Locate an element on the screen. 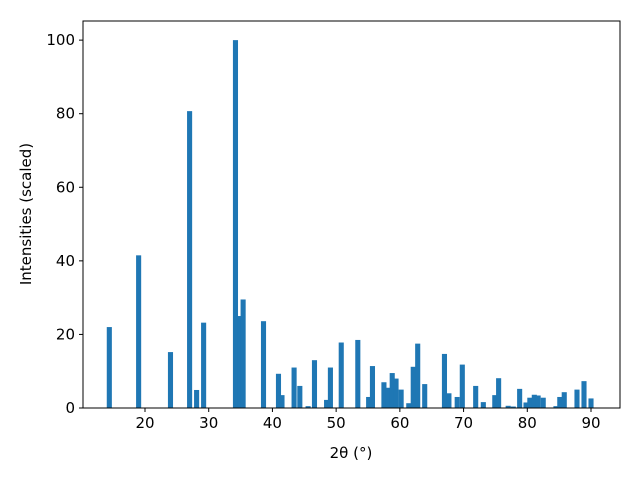 This screenshot has width=640, height=484. y-tick-label: 60 is located at coordinates (65, 187).